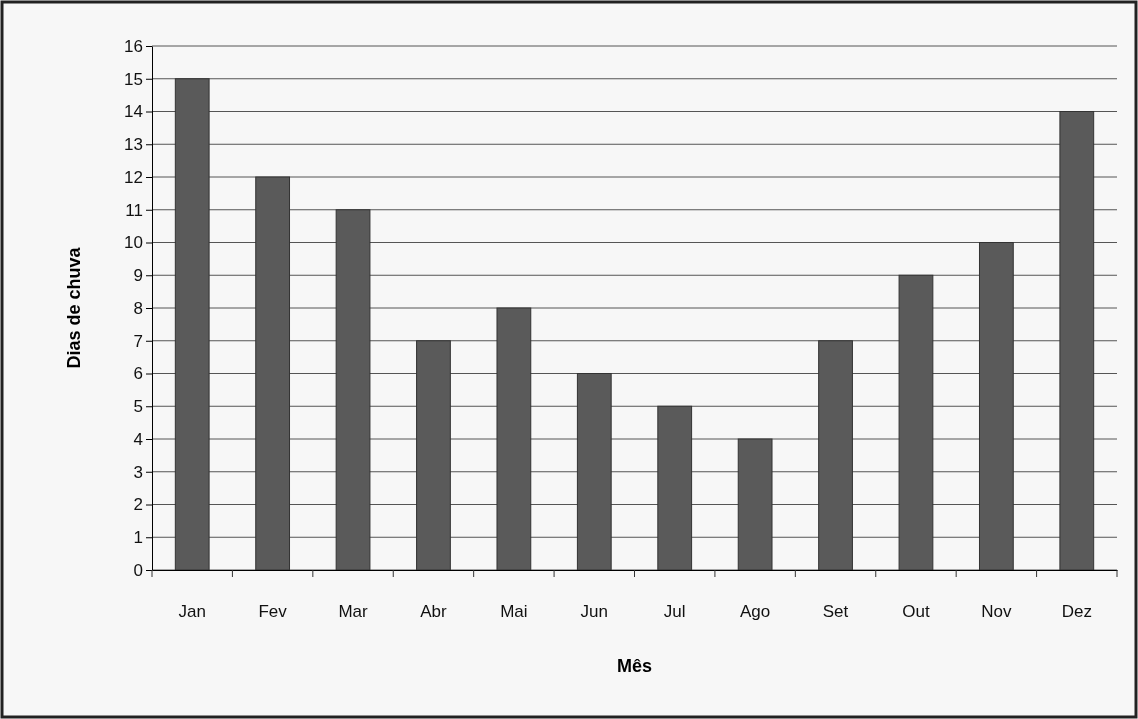 This screenshot has width=1138, height=719. What do you see at coordinates (138, 505) in the screenshot?
I see `y-tick-label: 2` at bounding box center [138, 505].